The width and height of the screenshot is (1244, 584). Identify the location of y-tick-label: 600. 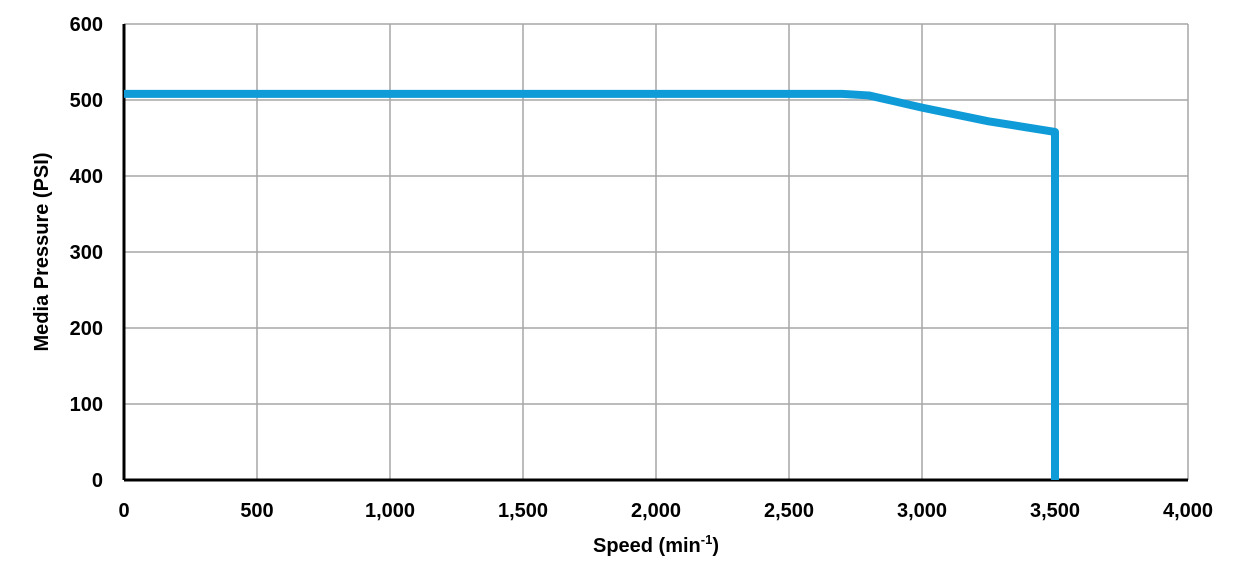
(86, 25).